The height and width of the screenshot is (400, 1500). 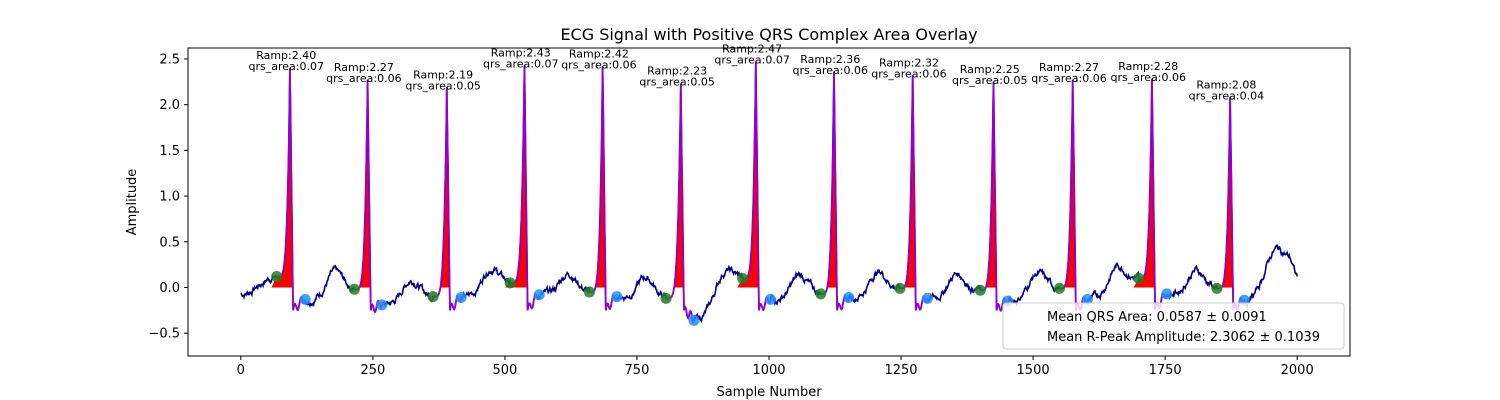 What do you see at coordinates (769, 392) in the screenshot?
I see `x-axis-title: Sample Number` at bounding box center [769, 392].